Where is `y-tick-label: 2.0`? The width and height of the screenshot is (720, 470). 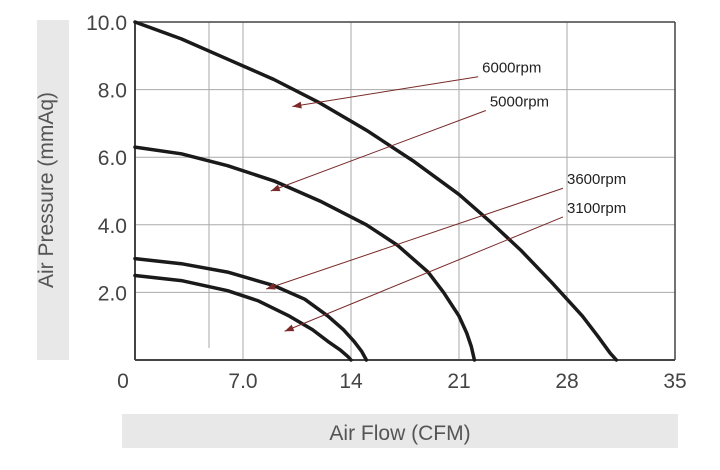
y-tick-label: 2.0 is located at coordinates (112, 293).